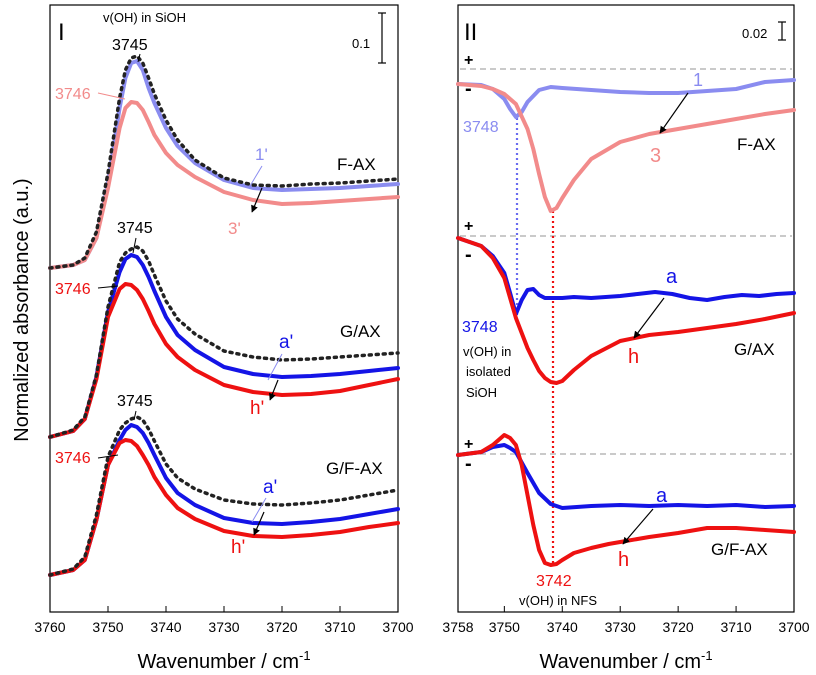 Image resolution: width=816 pixels, height=675 pixels. I want to click on panel-2-ticks: 3758 3750 3740 3730 3720 3710 3700, so click(626, 620).